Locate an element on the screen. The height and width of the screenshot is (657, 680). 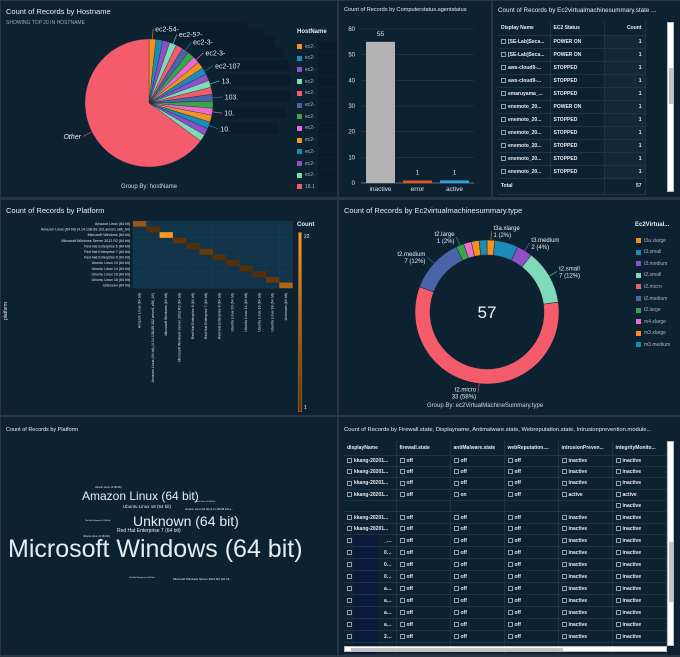
word: Unknown (64 bit) is located at coordinates (186, 521).